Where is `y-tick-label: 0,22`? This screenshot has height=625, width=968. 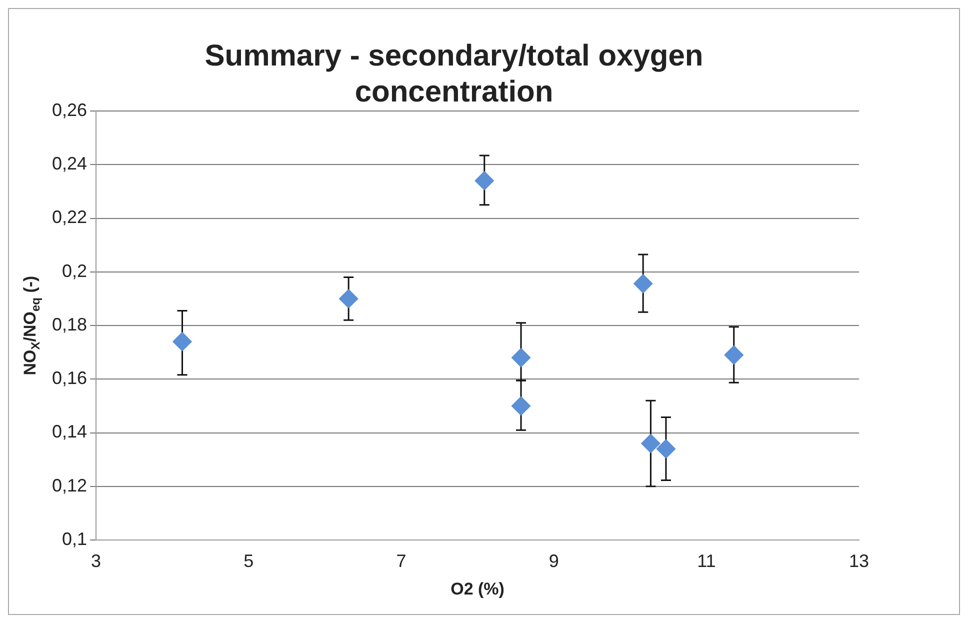
y-tick-label: 0,22 is located at coordinates (70, 217).